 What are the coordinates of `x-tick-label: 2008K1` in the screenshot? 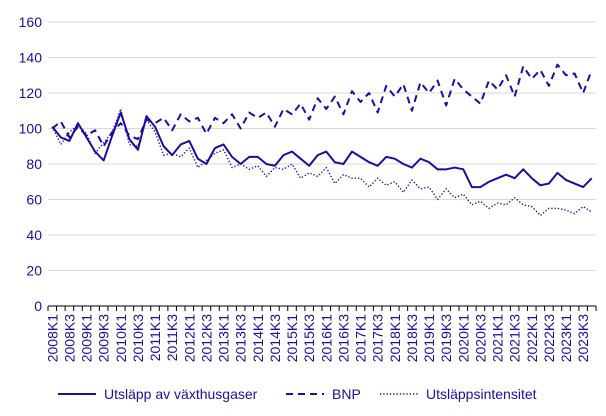 It's located at (52, 338).